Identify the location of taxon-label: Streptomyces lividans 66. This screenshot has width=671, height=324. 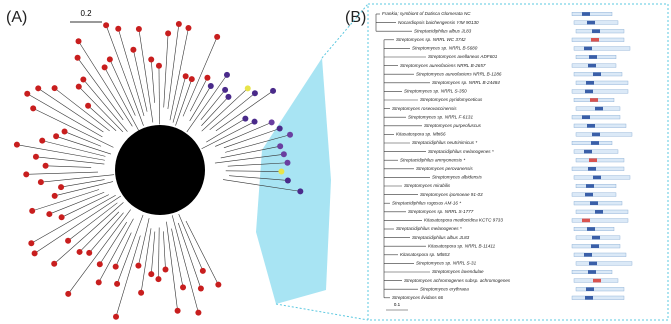
(418, 297).